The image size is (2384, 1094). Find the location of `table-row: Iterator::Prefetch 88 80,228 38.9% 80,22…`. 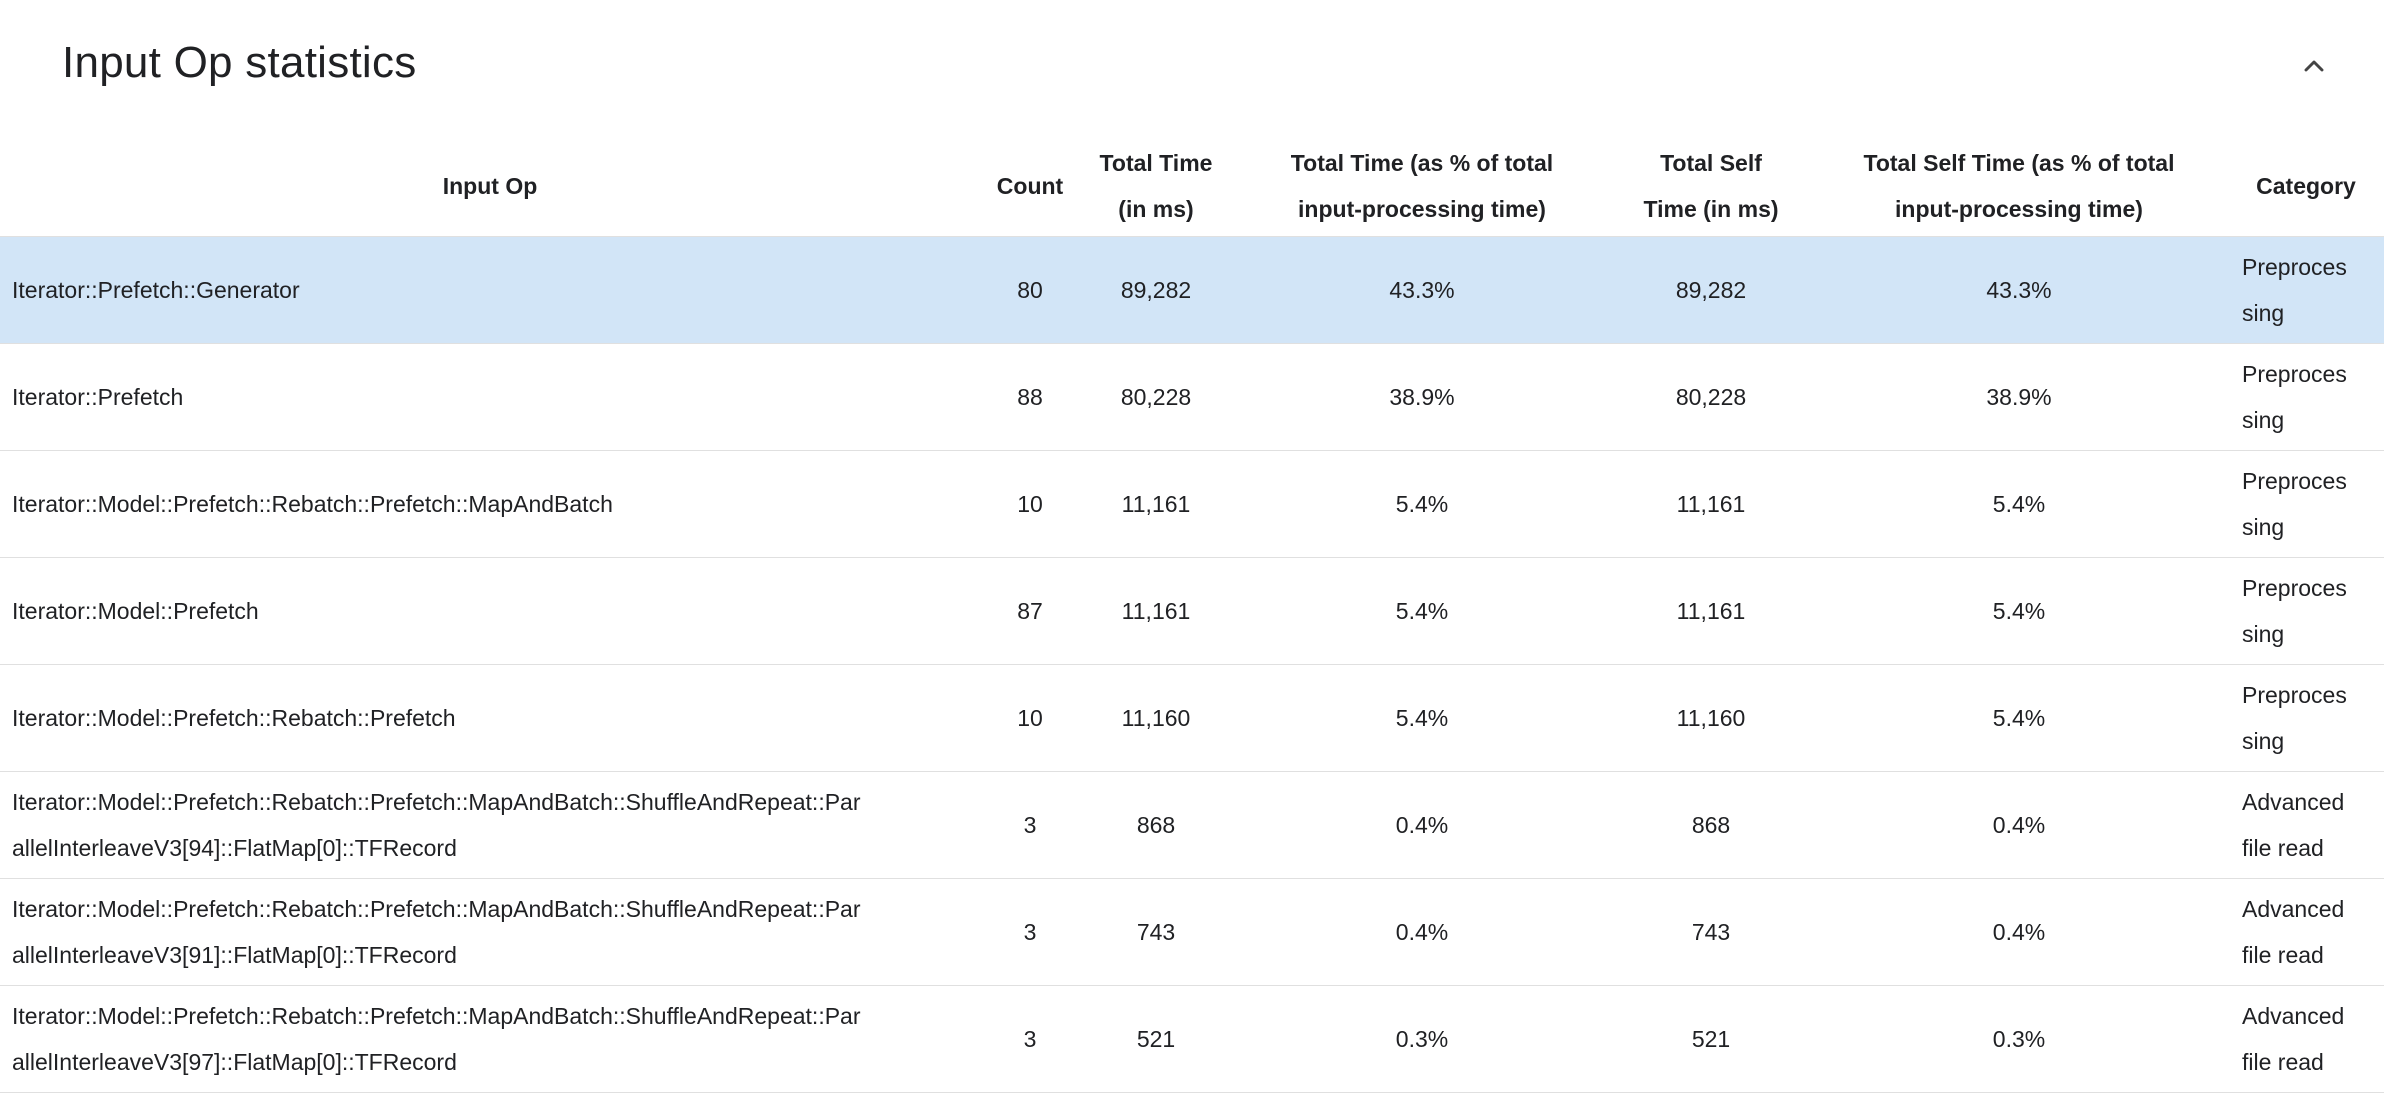

table-row: Iterator::Prefetch 88 80,228 38.9% 80,22… is located at coordinates (1192, 397).